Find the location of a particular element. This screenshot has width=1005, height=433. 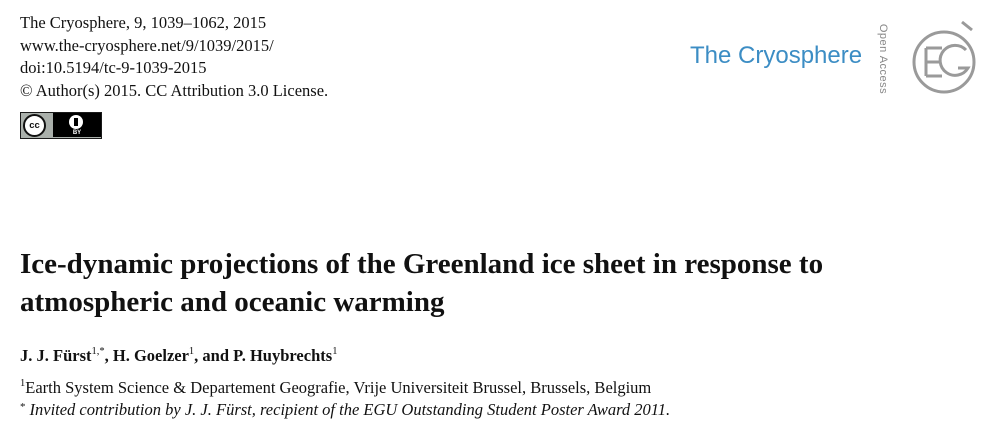

journal-name: The Cryosphere is located at coordinates (776, 55).